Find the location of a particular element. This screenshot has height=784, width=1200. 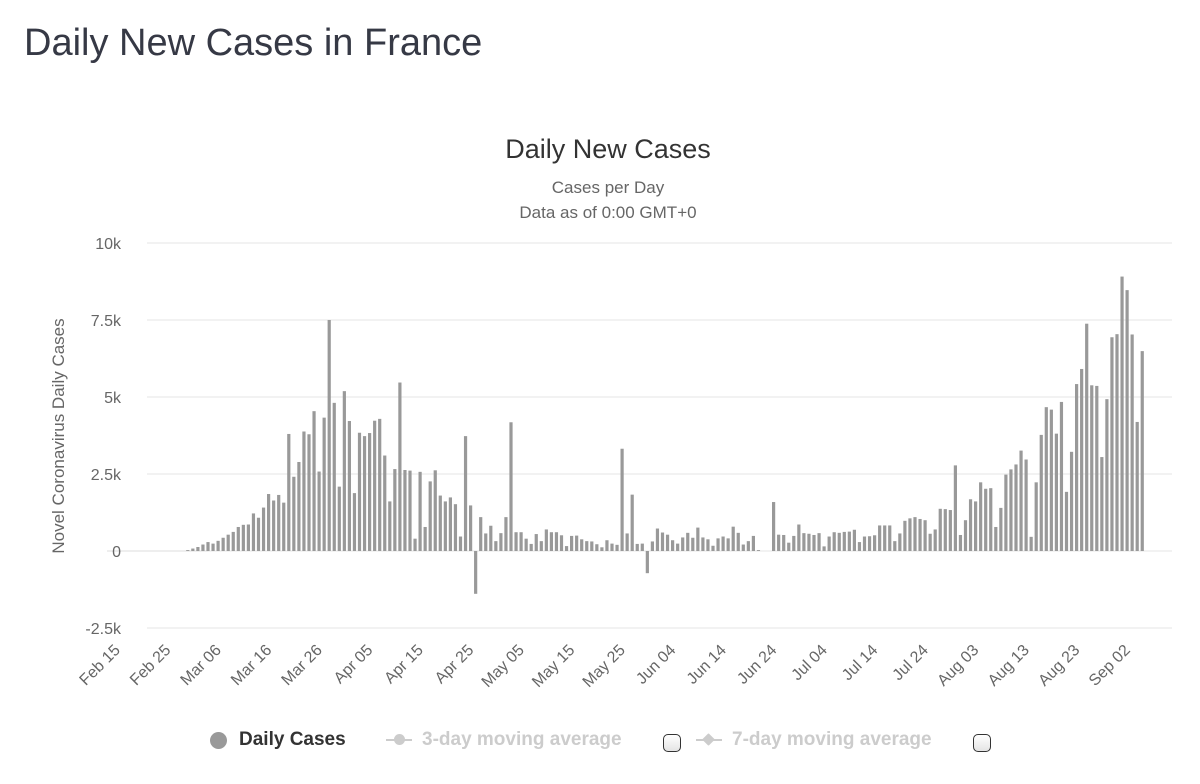

legend-item-3-day-average: 3-day moving average is located at coordinates (504, 740).